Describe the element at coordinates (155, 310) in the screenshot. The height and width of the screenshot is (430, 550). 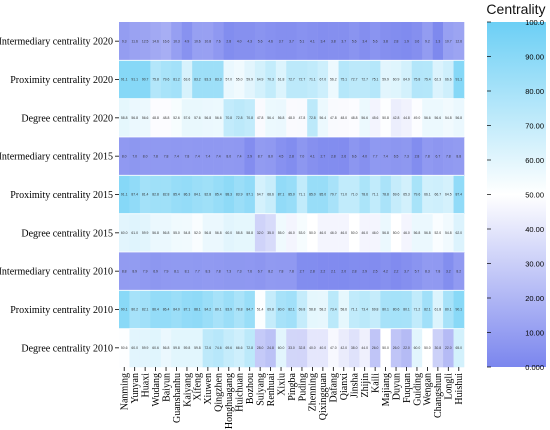
I see `heatmap-cell-value: 86.4` at that location.